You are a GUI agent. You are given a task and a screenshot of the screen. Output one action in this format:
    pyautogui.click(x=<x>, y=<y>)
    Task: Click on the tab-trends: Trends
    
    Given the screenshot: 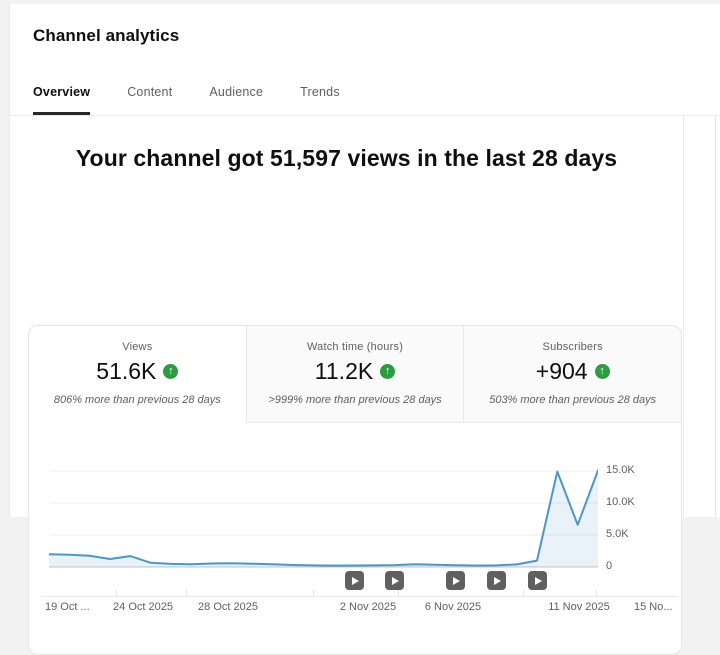 What is the action you would take?
    pyautogui.click(x=320, y=92)
    